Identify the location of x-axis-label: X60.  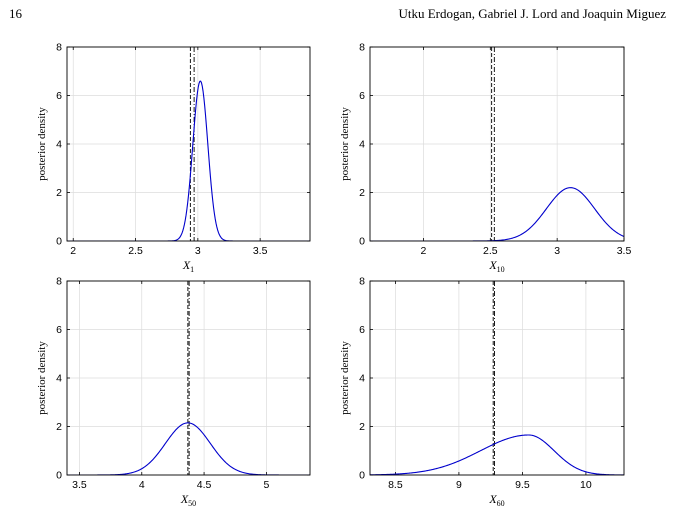
(496, 500).